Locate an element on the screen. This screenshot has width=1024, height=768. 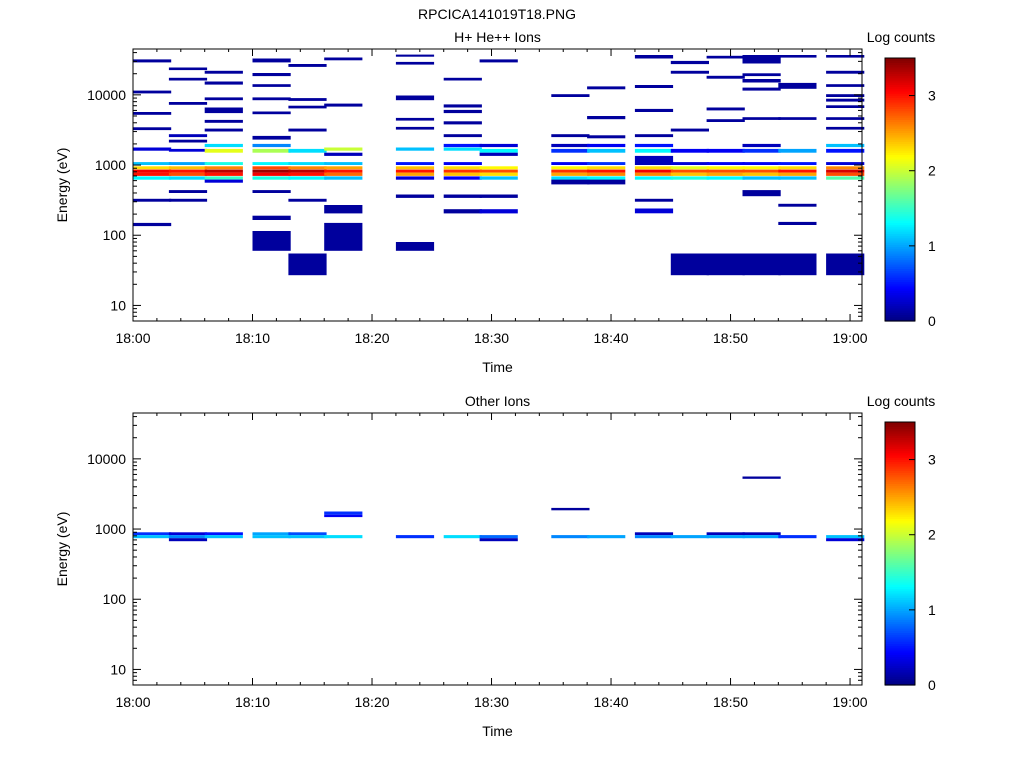
y-tick-label: 10000 is located at coordinates (106, 95).